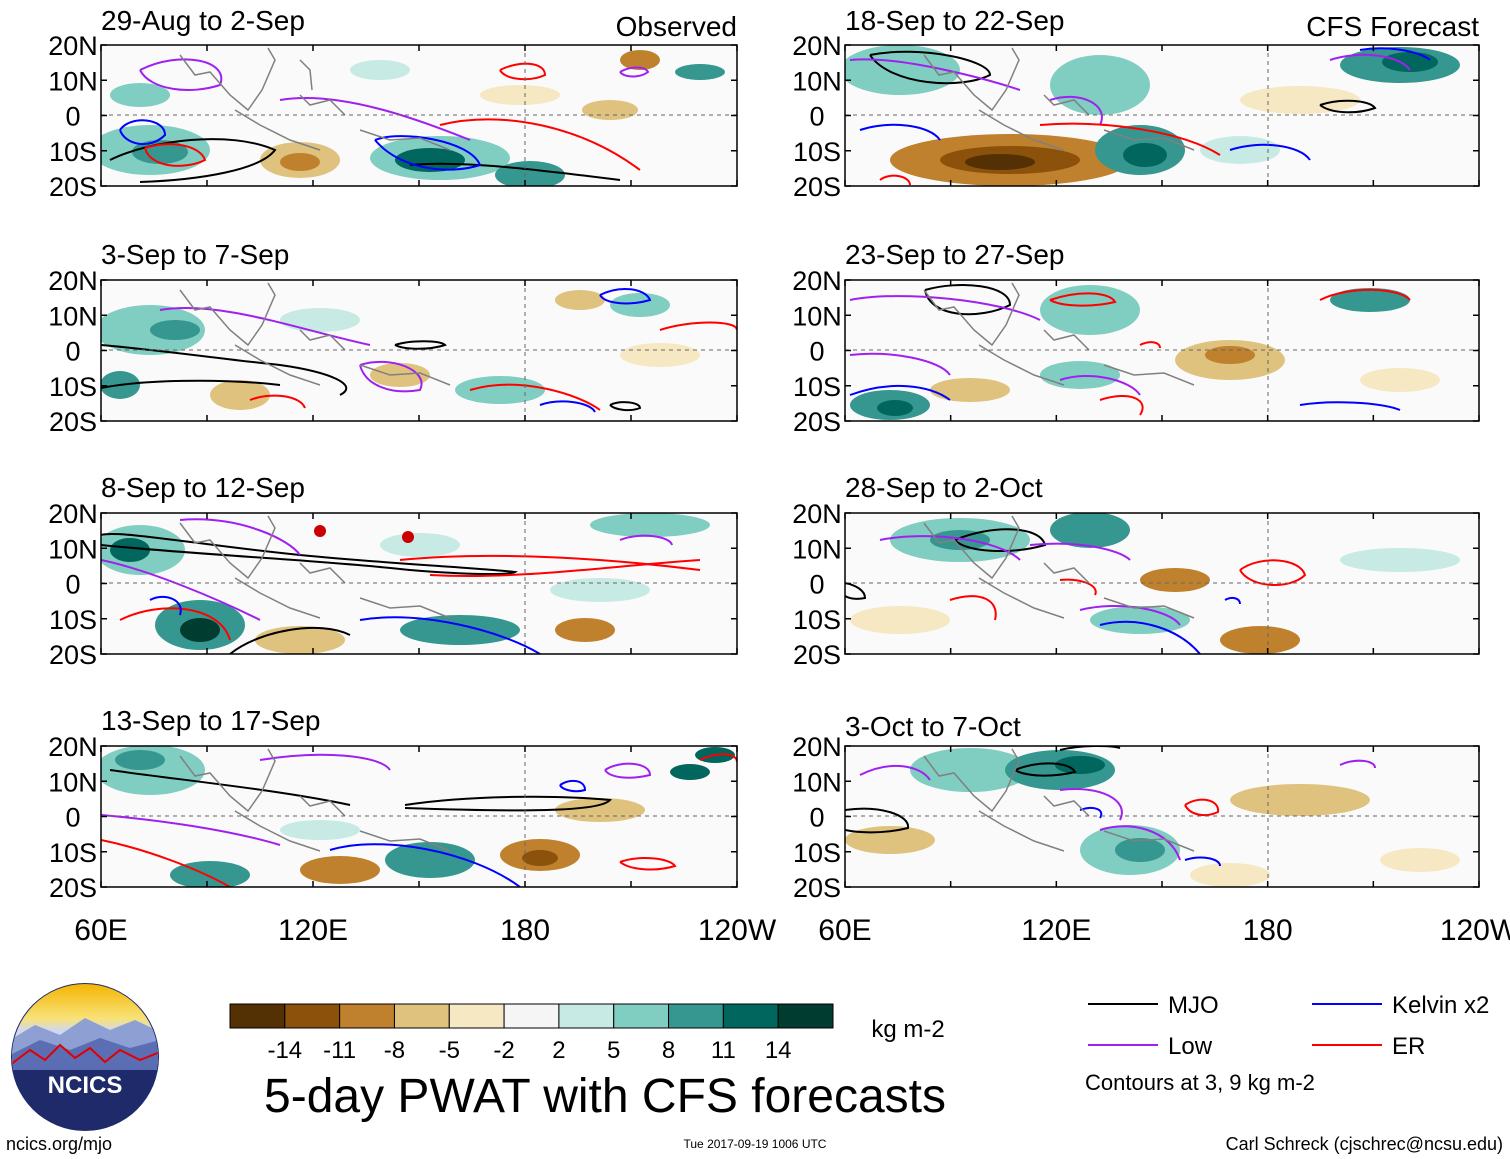 The width and height of the screenshot is (1510, 1159). What do you see at coordinates (558, 1050) in the screenshot?
I see `colorbar-tick-label: 2` at bounding box center [558, 1050].